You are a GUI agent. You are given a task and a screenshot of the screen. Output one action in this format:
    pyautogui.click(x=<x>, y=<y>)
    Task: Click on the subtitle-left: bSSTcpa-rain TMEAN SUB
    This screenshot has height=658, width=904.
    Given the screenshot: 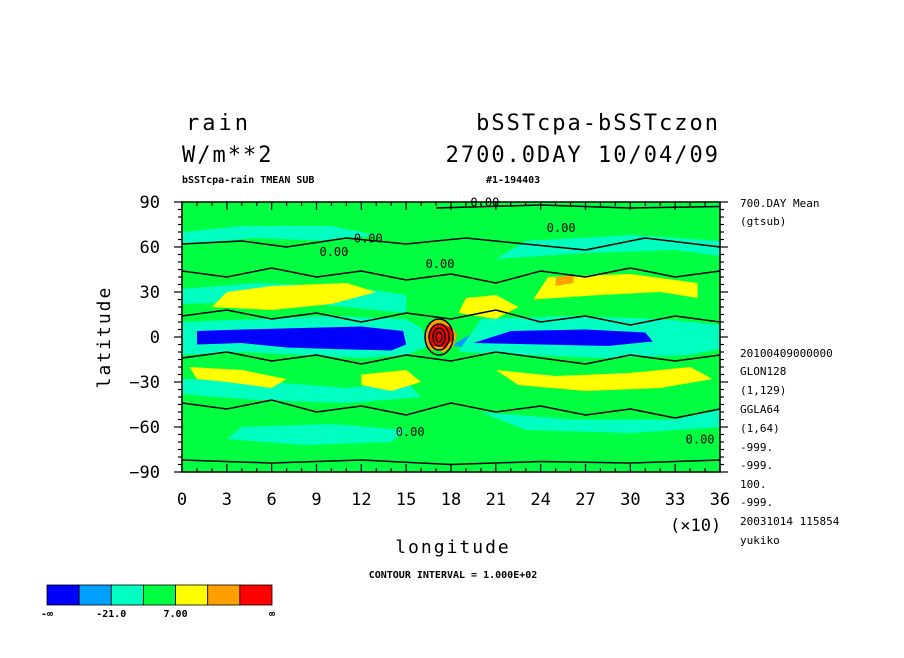 What is the action you would take?
    pyautogui.click(x=248, y=180)
    